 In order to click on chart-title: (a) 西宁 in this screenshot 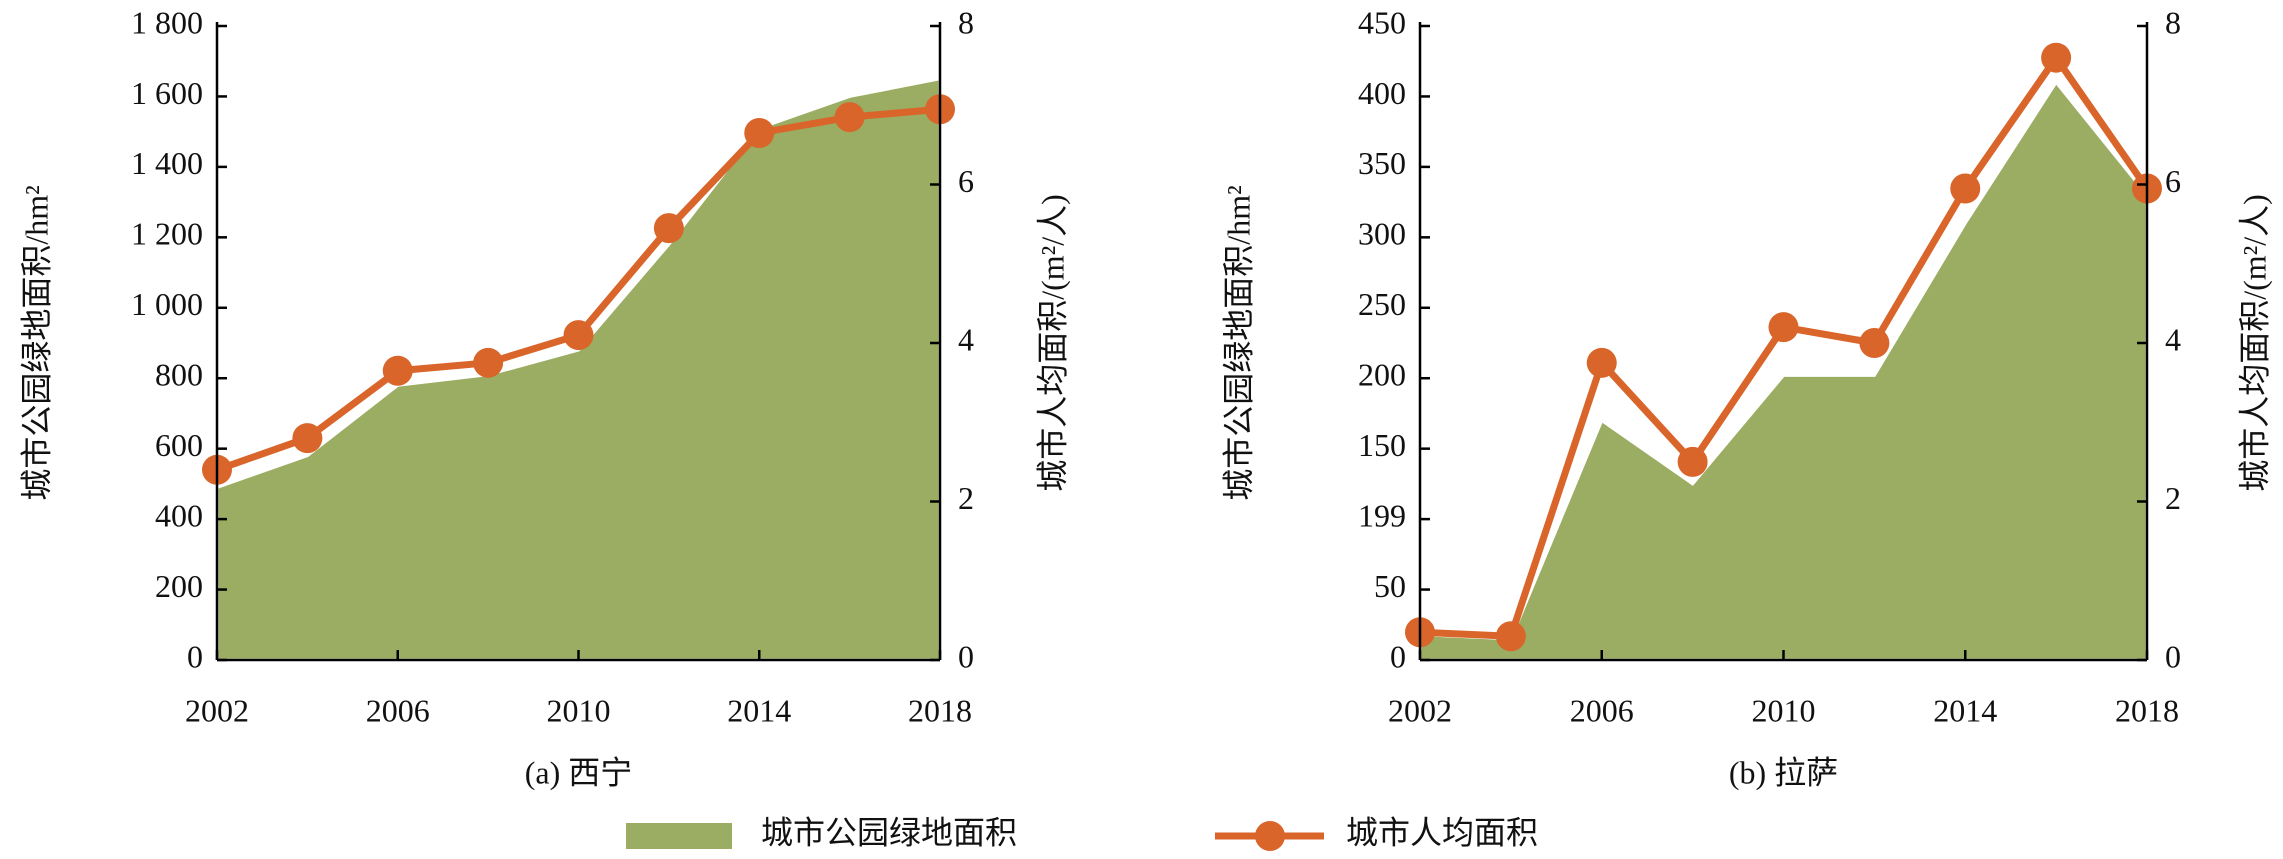, I will do `click(579, 772)`.